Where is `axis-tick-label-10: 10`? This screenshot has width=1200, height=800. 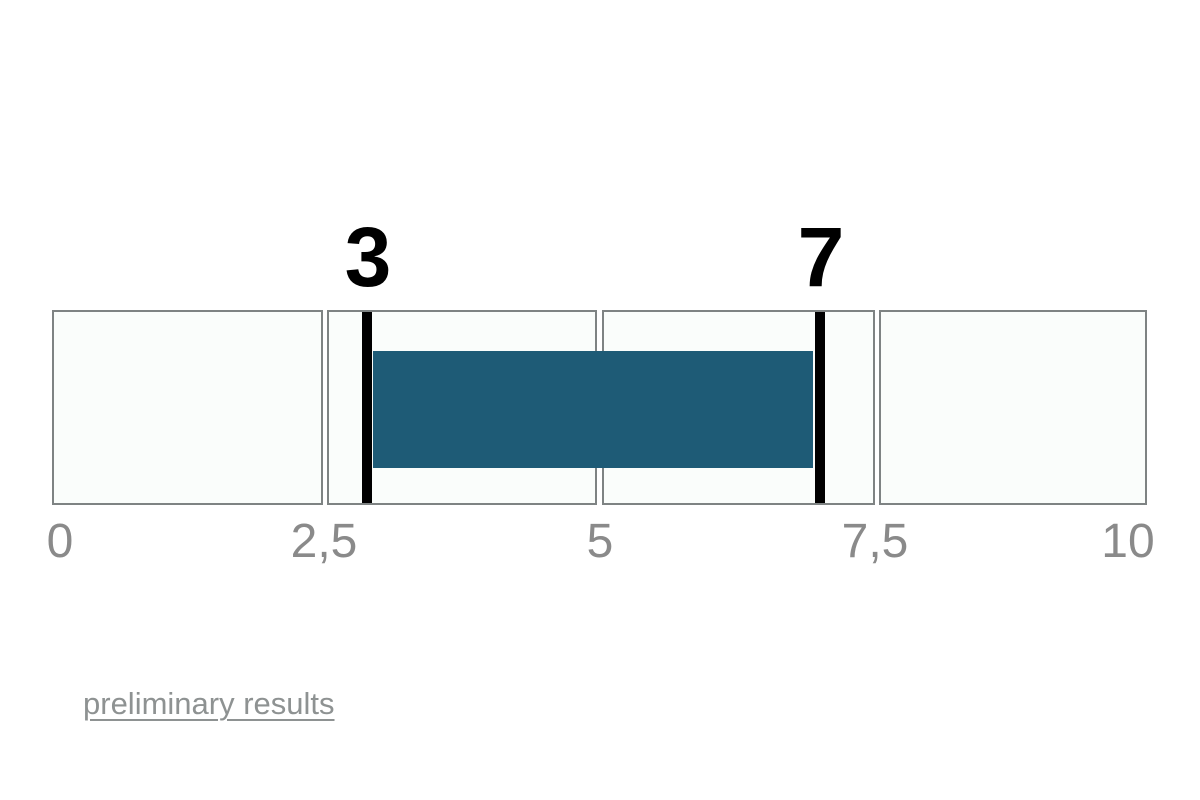 axis-tick-label-10: 10 is located at coordinates (1128, 541).